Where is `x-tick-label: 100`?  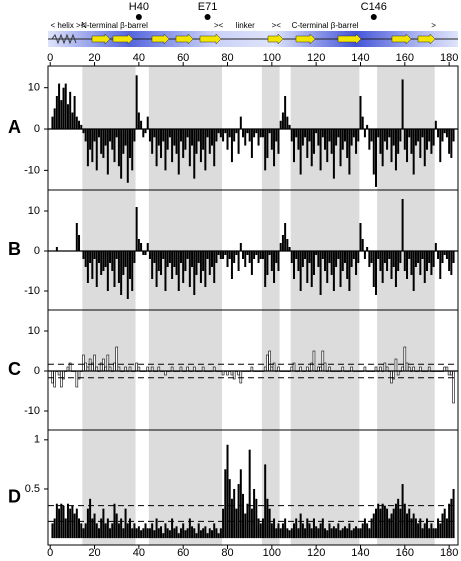
x-tick-label: 100 is located at coordinates (272, 58).